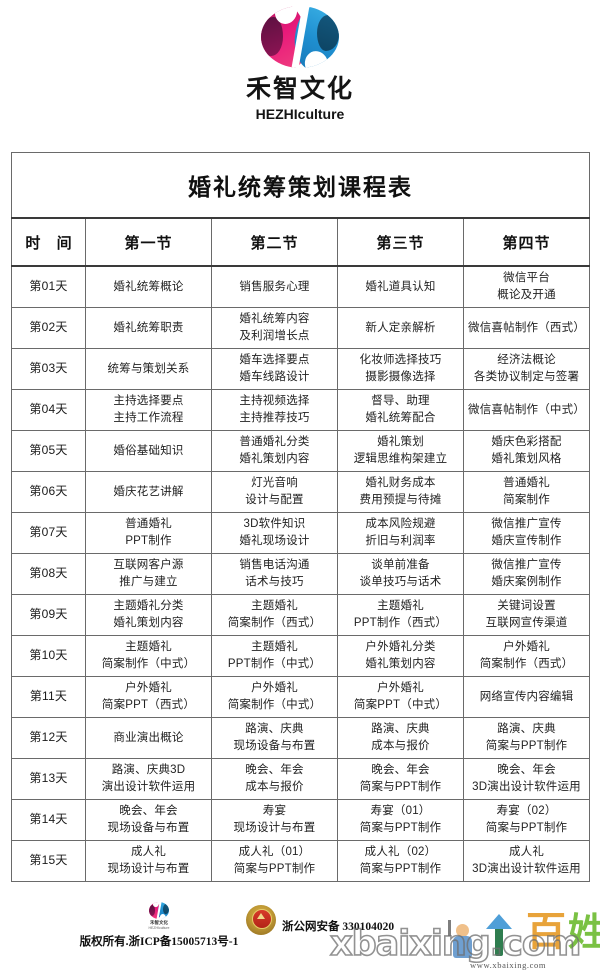 The height and width of the screenshot is (972, 600). What do you see at coordinates (526, 738) in the screenshot?
I see `cell-session-4: 路演、庆典 简案与PPT制作` at bounding box center [526, 738].